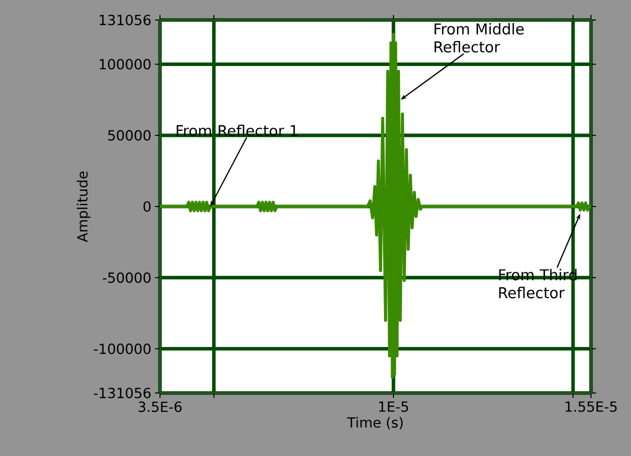  What do you see at coordinates (83, 206) in the screenshot?
I see `y-axis-title: Amplitude` at bounding box center [83, 206].